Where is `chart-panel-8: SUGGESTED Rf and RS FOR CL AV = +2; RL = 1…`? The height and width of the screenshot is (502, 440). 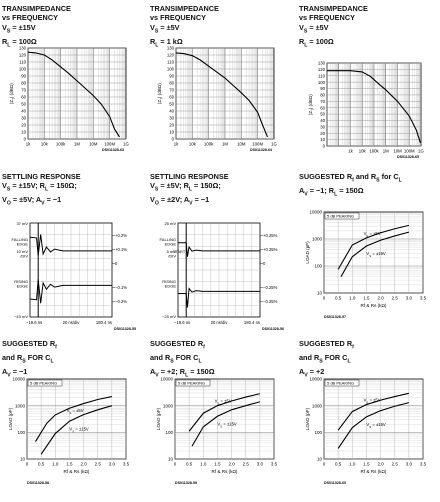
chart-panel-8: SUGGESTED Rf and RS FOR CL AV = +2; RL = 1… is located at coordinates (221, 418).